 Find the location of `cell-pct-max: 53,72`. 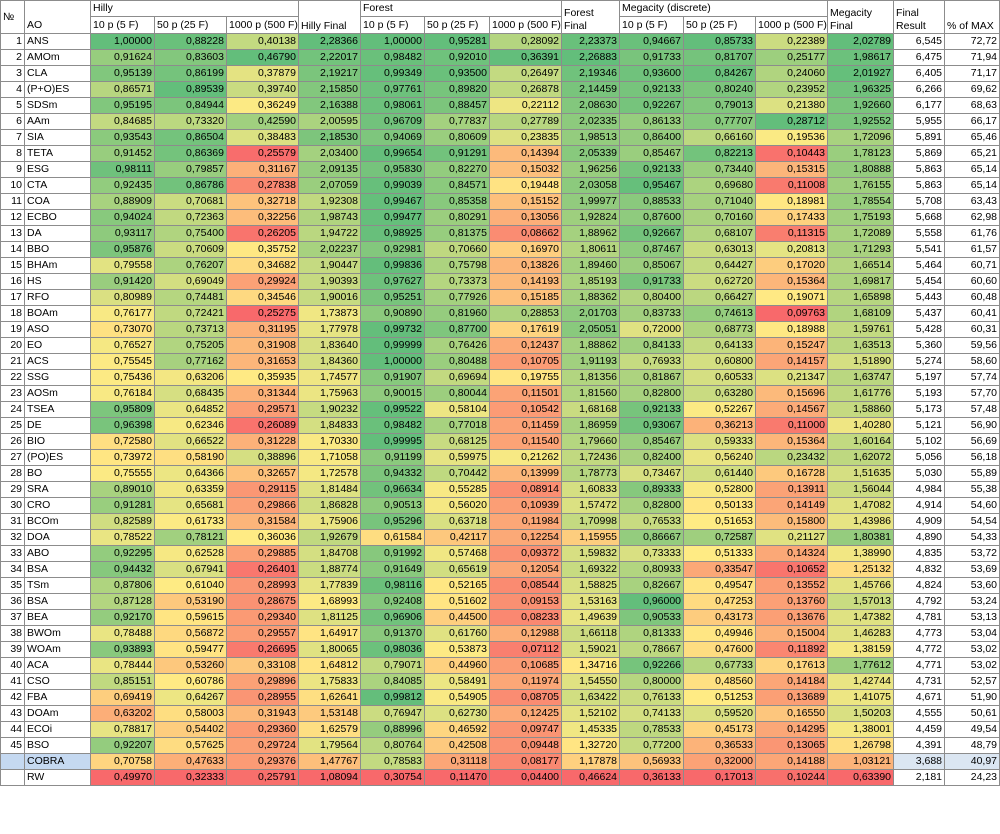

cell-pct-max: 53,72 is located at coordinates (972, 553).